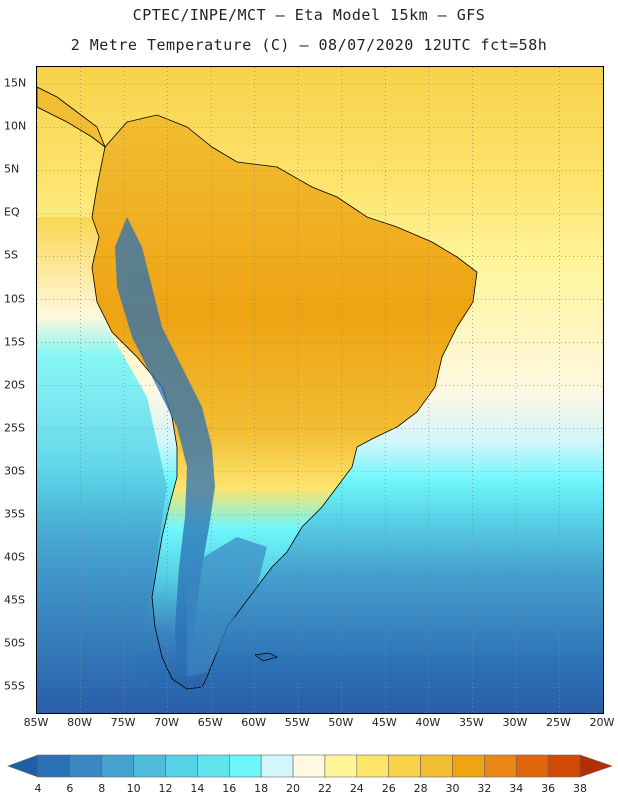 The height and width of the screenshot is (800, 618). Describe the element at coordinates (133, 788) in the screenshot. I see `colorbar-label-10: 10` at that location.